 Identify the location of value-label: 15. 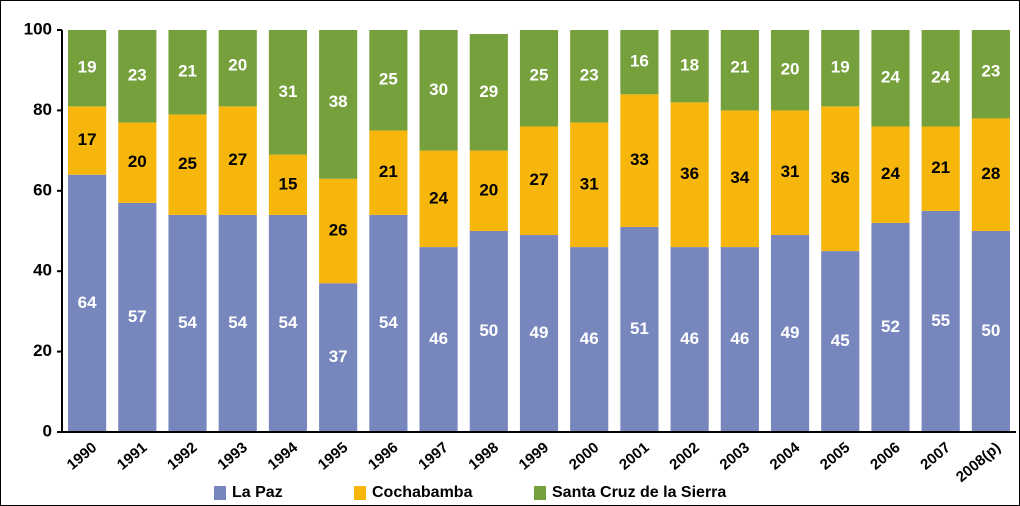
(287, 183).